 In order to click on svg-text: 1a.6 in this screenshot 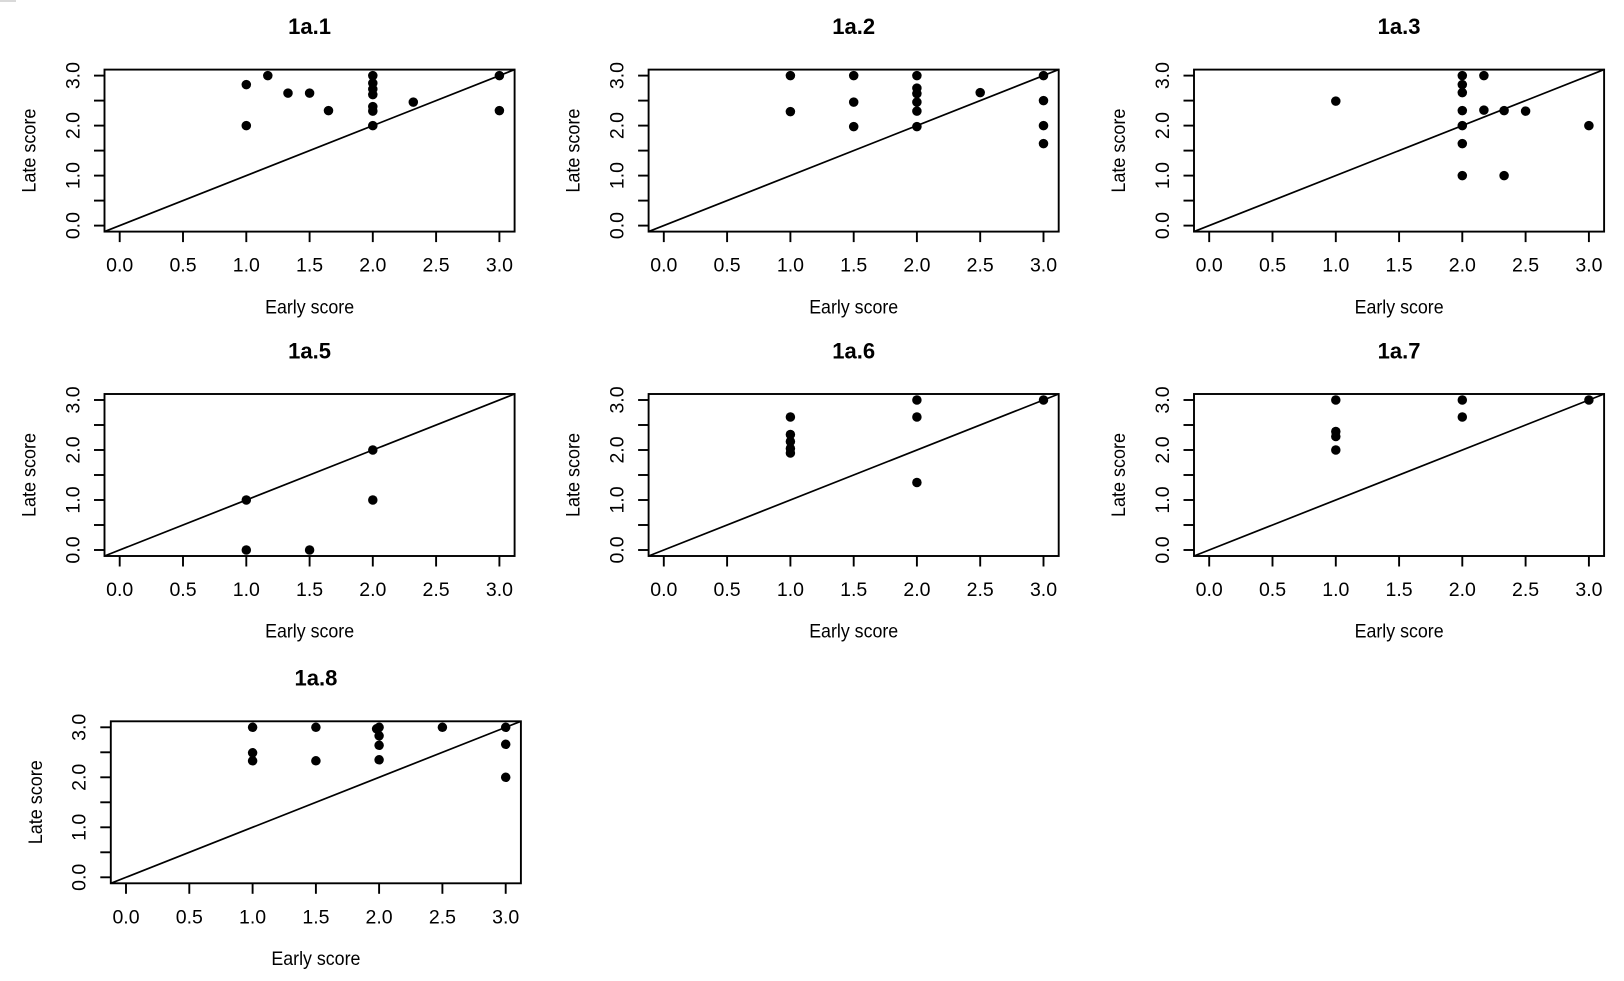, I will do `click(853, 350)`.